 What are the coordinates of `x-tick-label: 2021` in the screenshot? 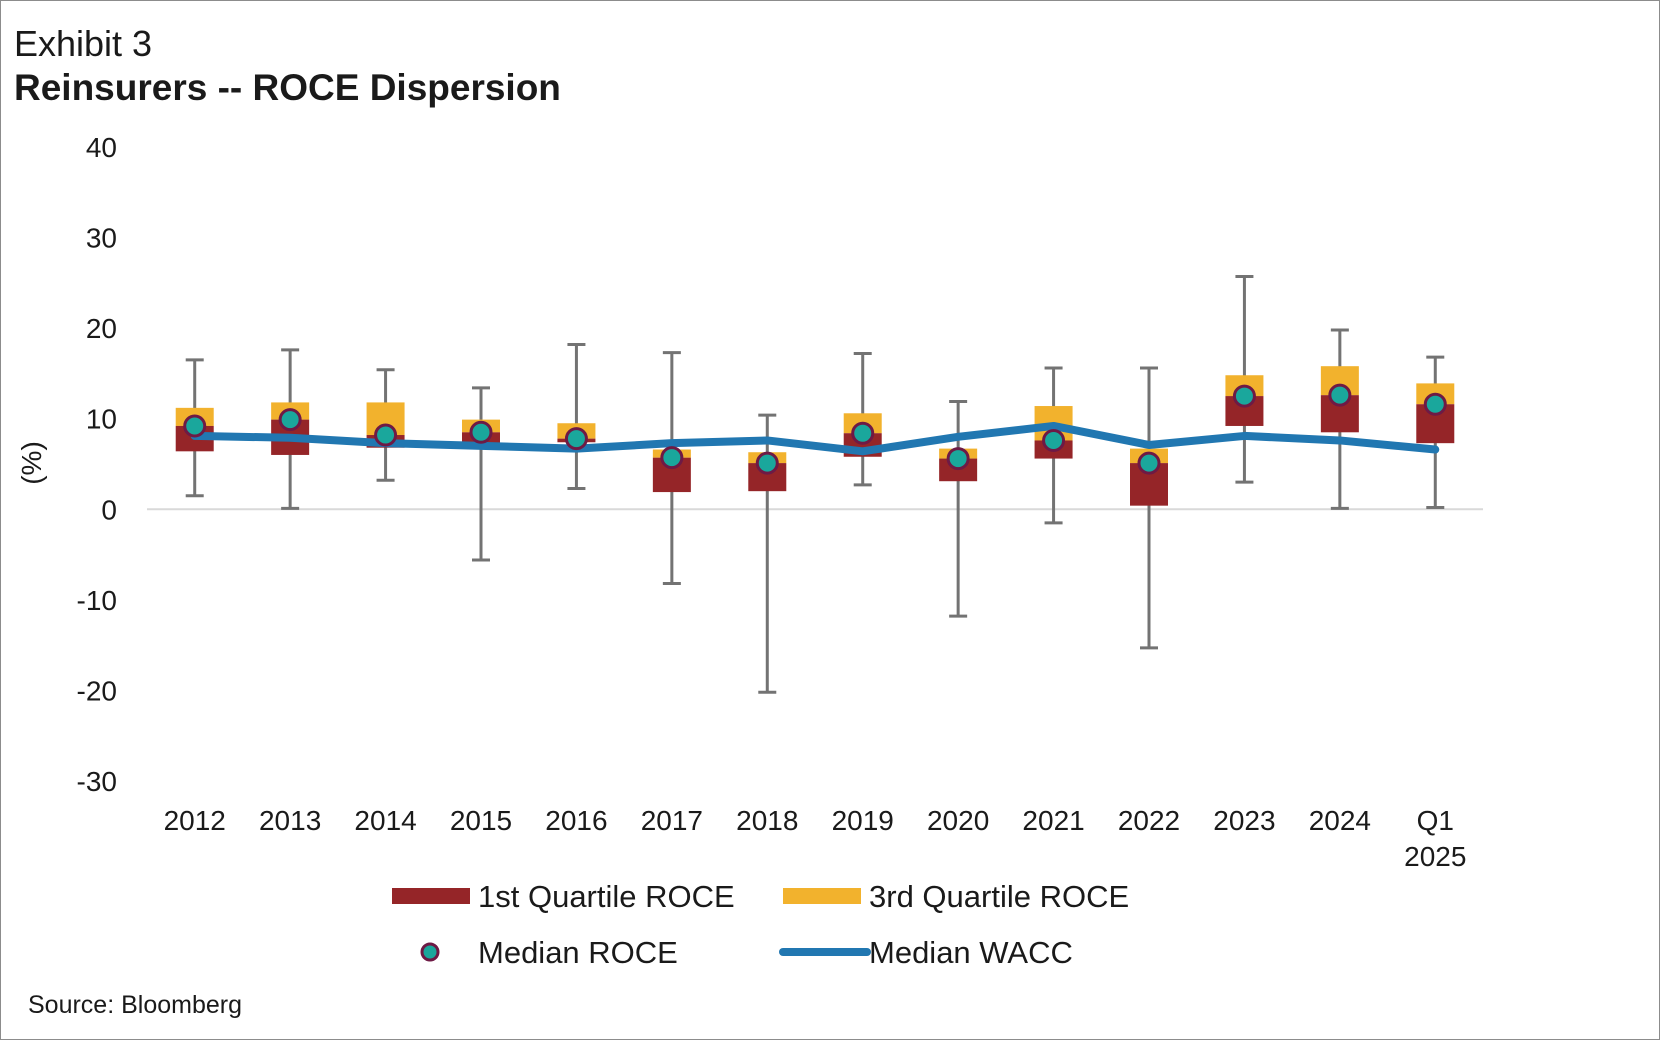 It's located at (1053, 820).